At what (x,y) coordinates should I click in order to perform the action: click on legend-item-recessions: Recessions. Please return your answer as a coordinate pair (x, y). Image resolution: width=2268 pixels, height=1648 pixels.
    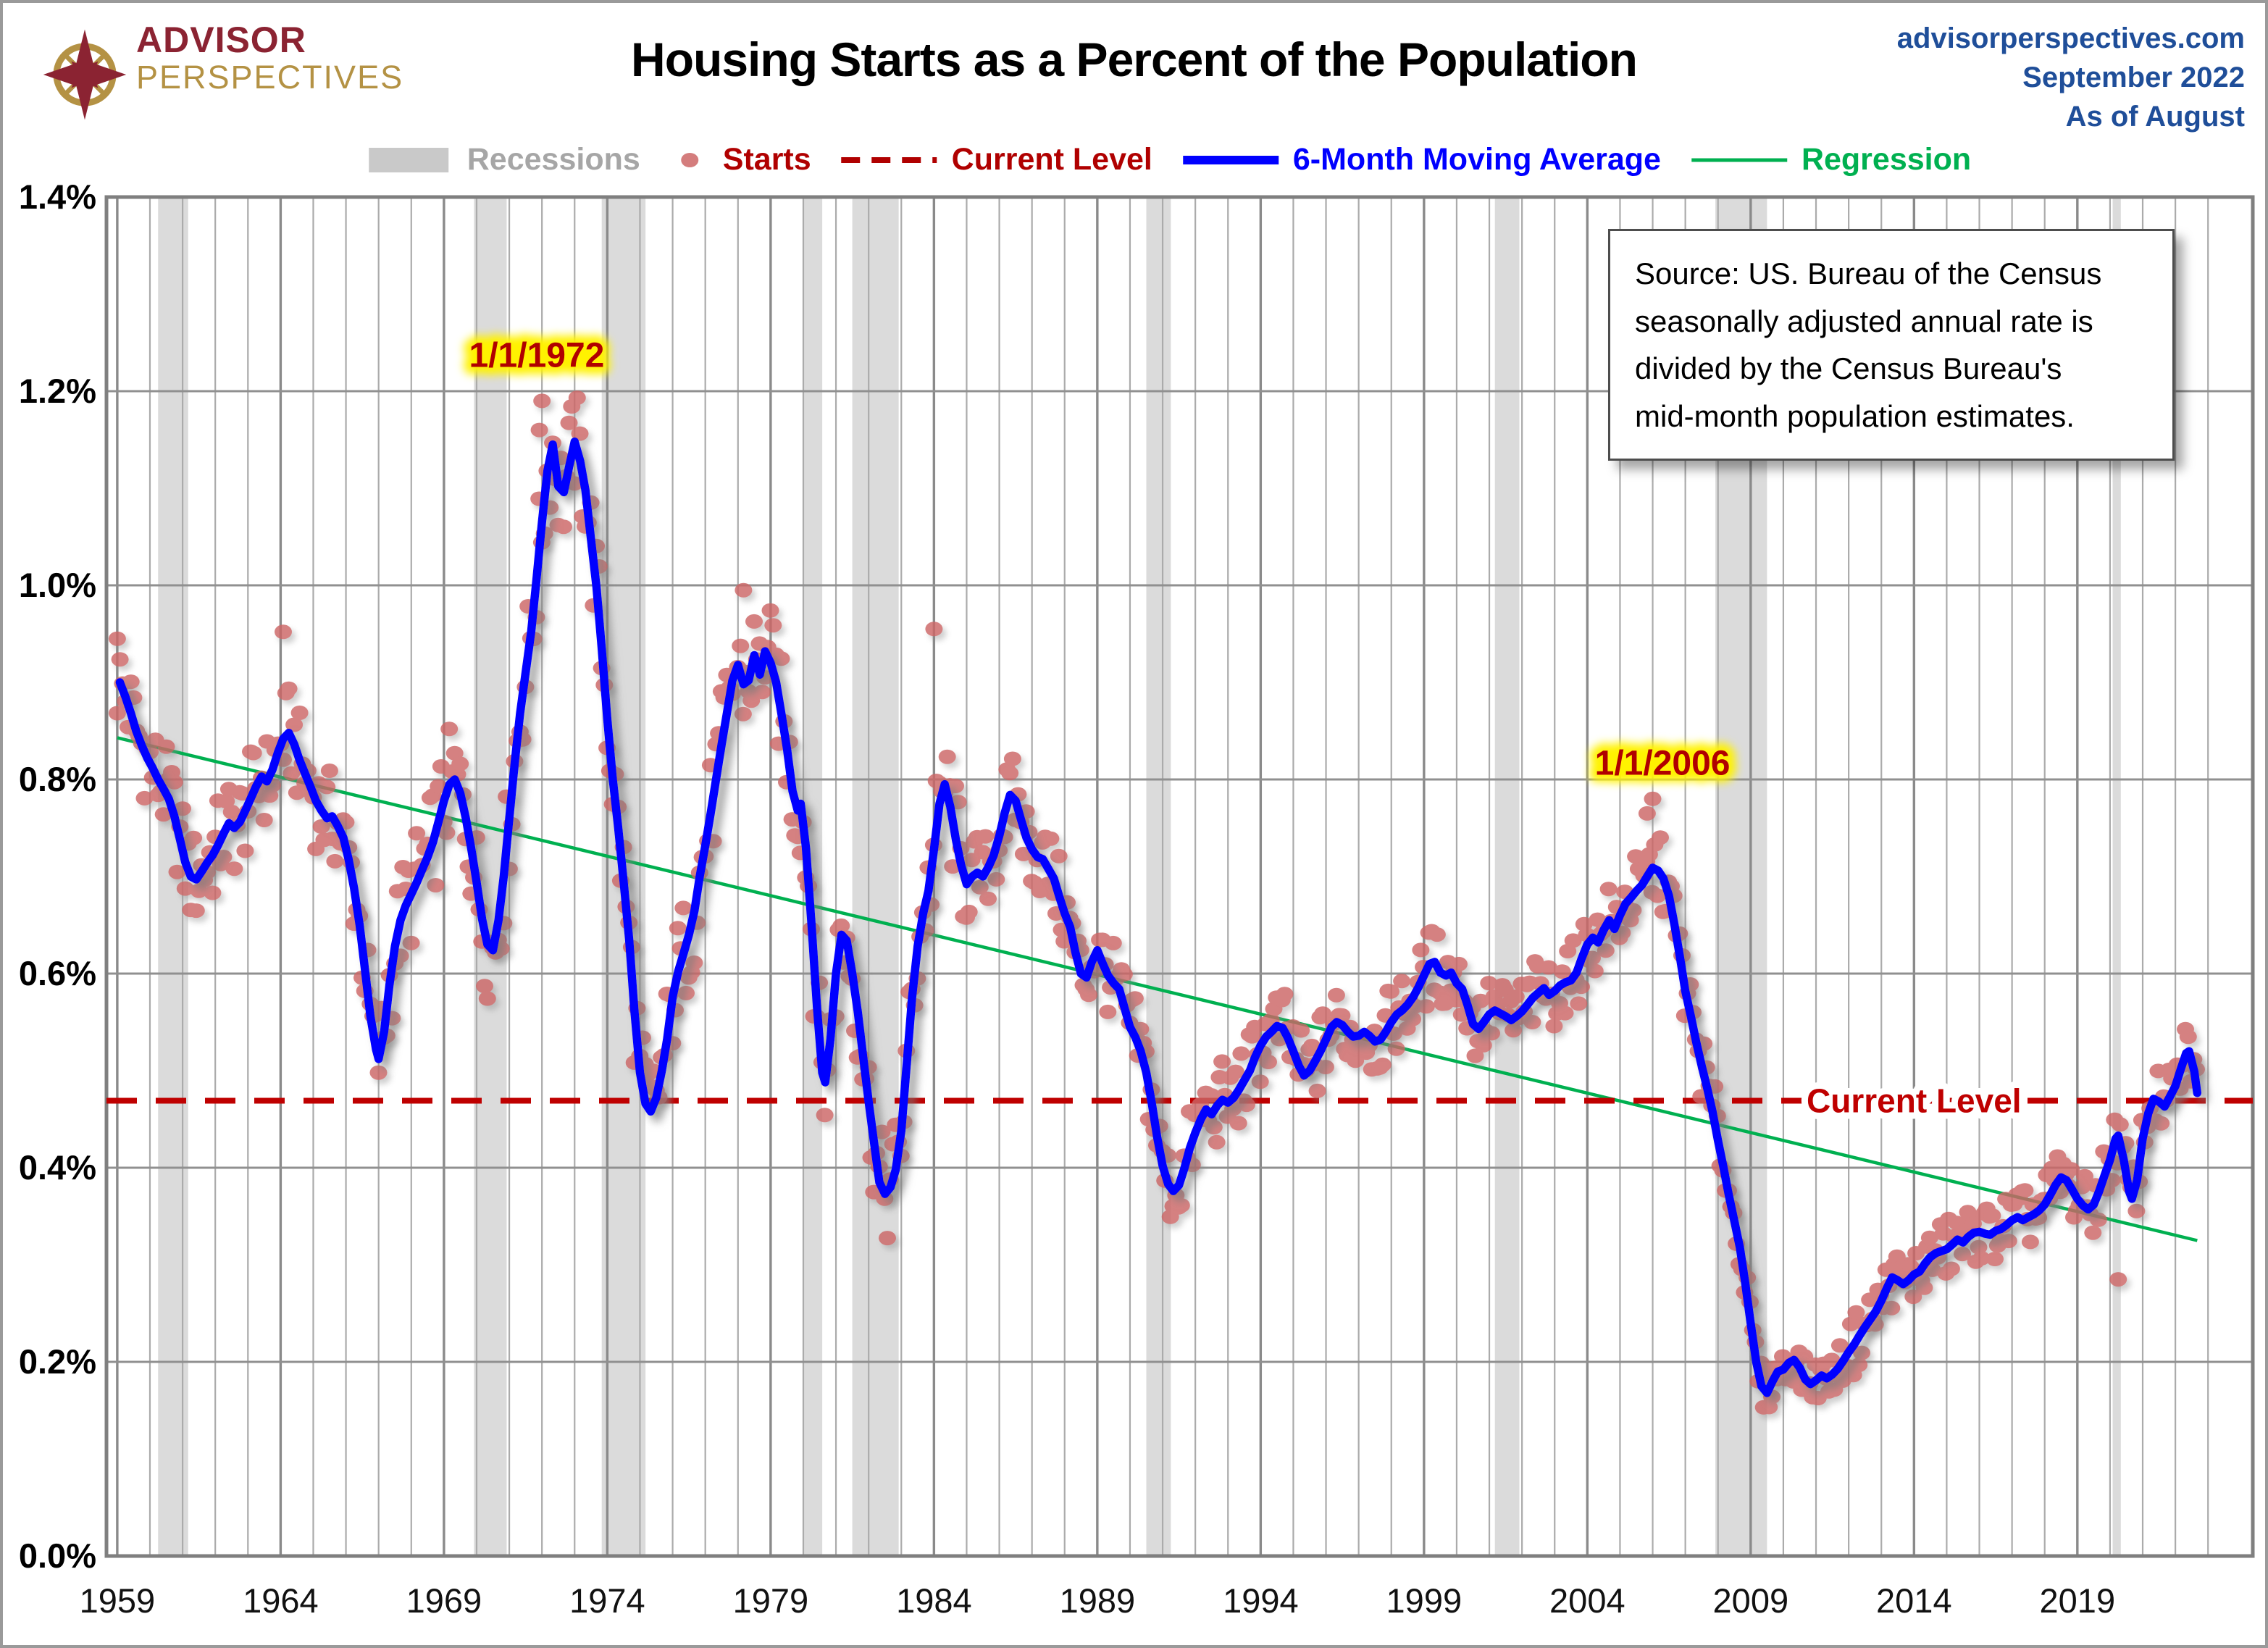
    Looking at the image, I should click on (501, 159).